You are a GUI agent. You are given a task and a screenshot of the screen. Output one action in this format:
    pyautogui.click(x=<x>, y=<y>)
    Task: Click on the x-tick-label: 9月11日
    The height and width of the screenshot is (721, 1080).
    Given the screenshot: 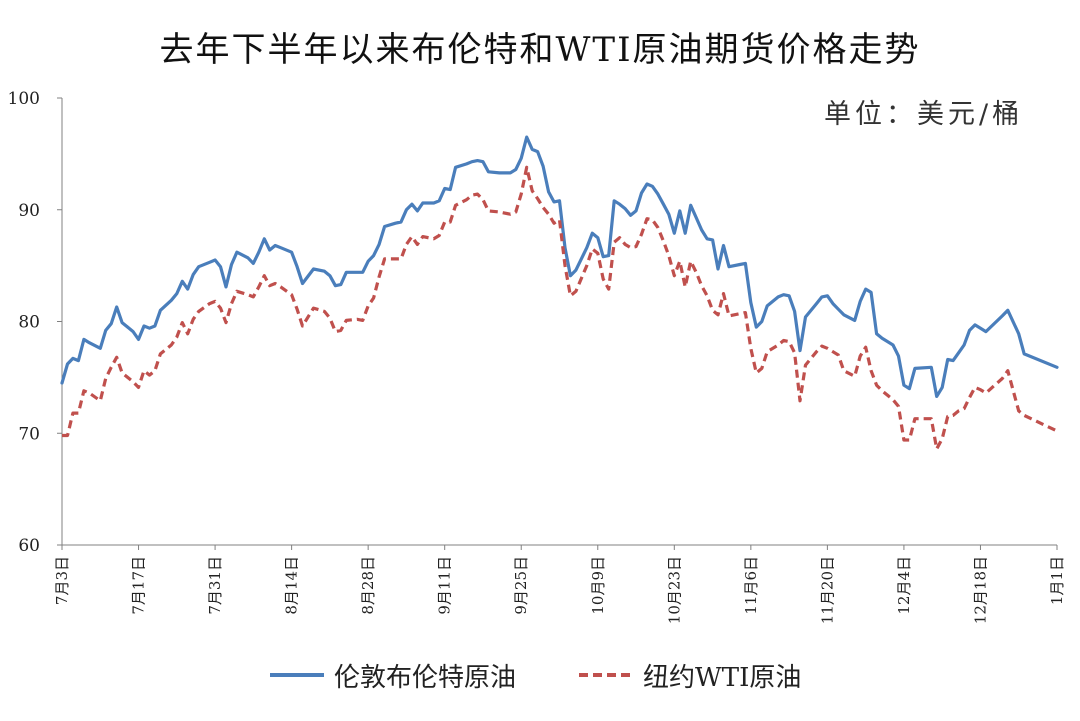 What is the action you would take?
    pyautogui.click(x=445, y=585)
    